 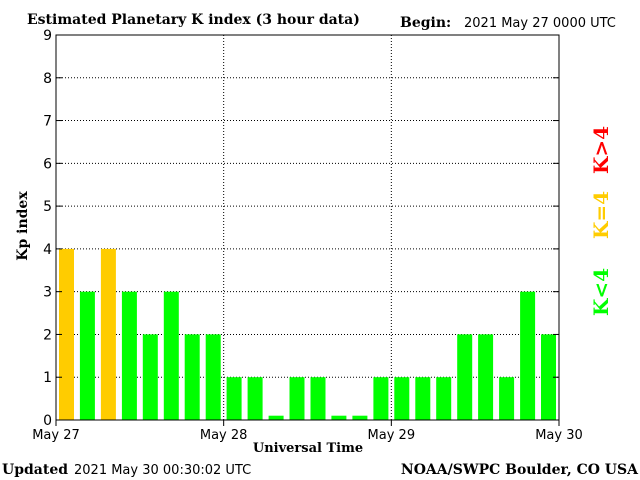 I want to click on x-tick-label: May 30, so click(x=559, y=435).